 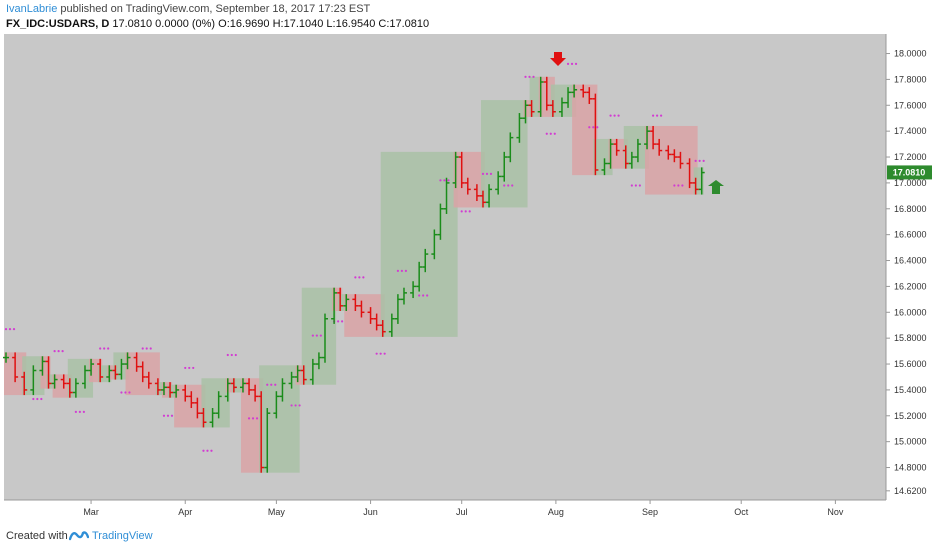 I want to click on y-tick-label: 17.0000, so click(x=910, y=183).